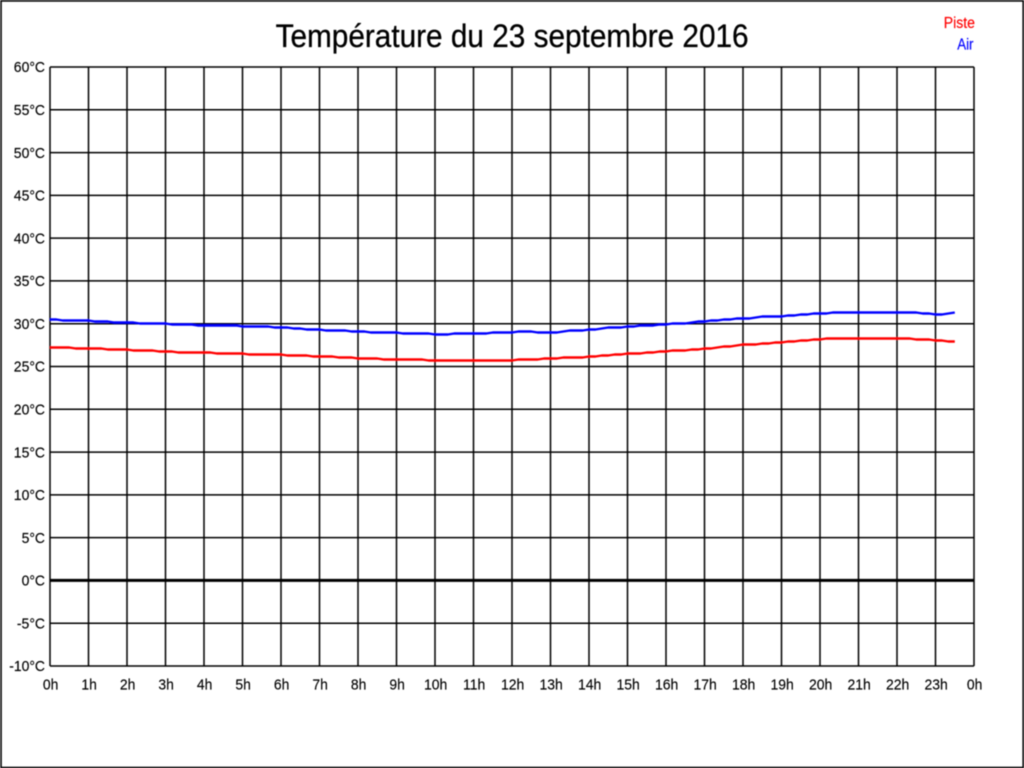  I want to click on svg-text: 0°C, so click(34, 581).